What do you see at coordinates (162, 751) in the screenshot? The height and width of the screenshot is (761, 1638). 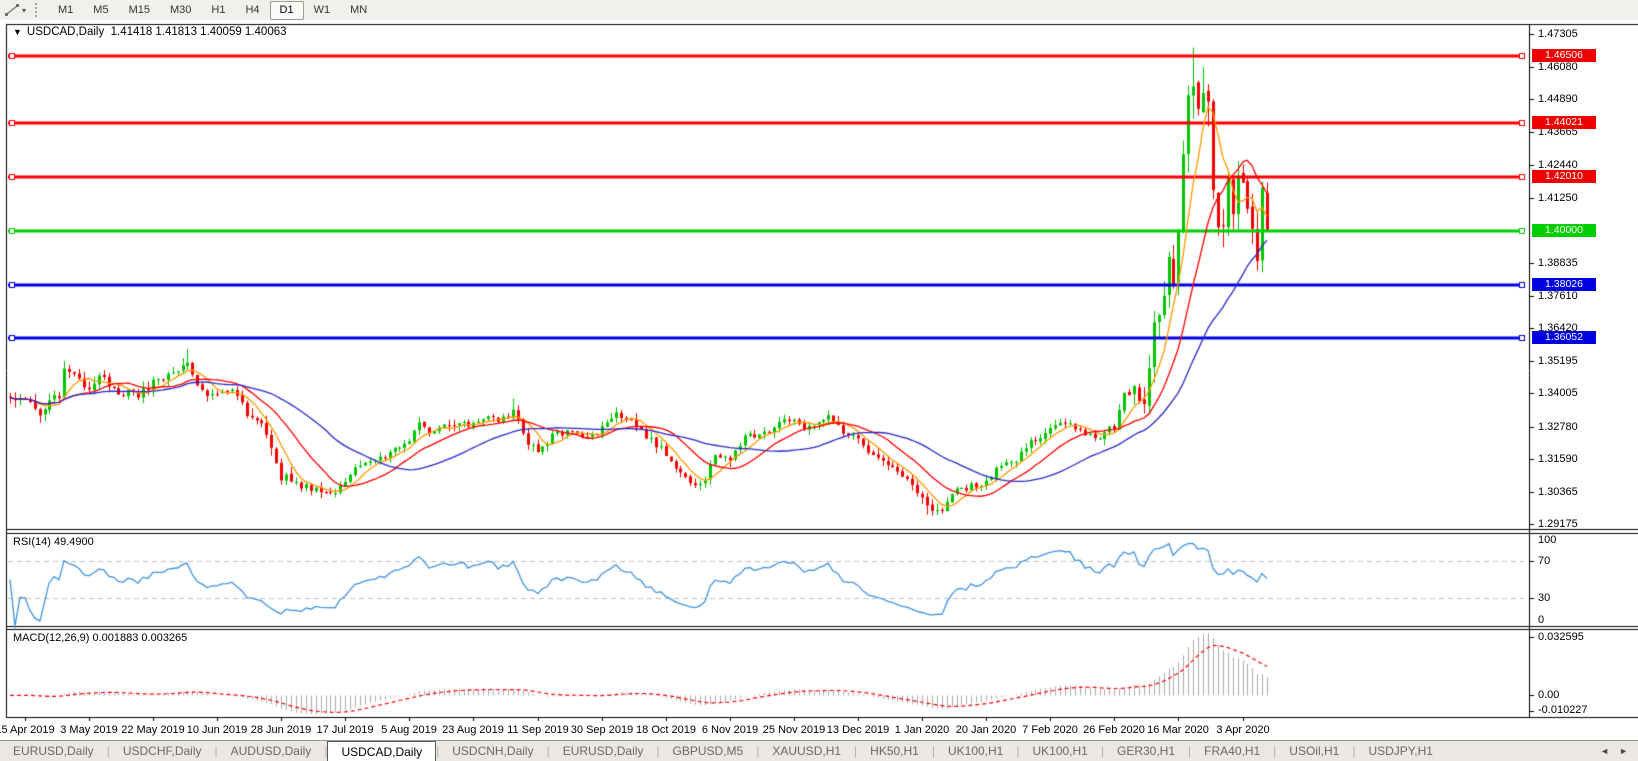 I see `chart-tab-usdchf-daily: USDCHF,Daily` at bounding box center [162, 751].